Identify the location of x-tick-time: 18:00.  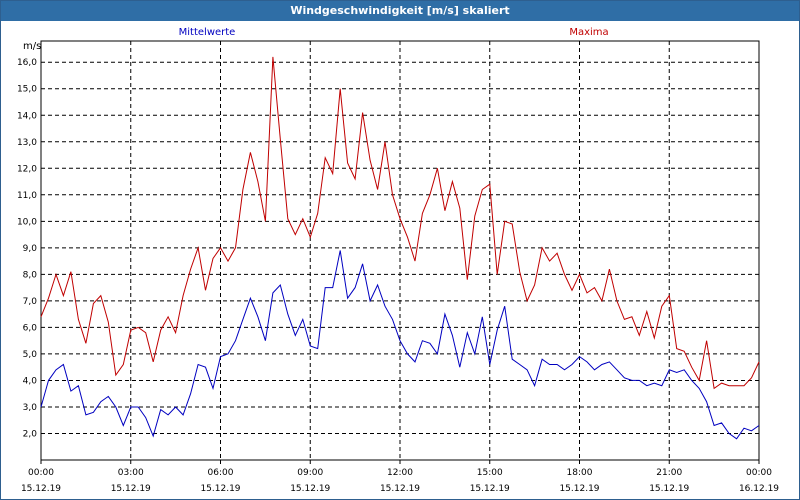
(580, 473).